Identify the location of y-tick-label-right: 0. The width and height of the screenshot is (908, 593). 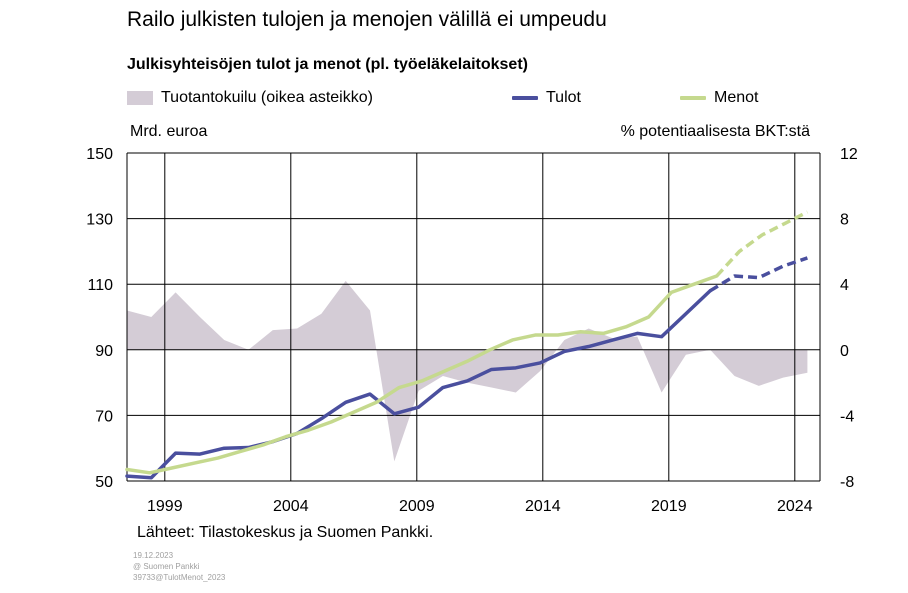
(844, 351).